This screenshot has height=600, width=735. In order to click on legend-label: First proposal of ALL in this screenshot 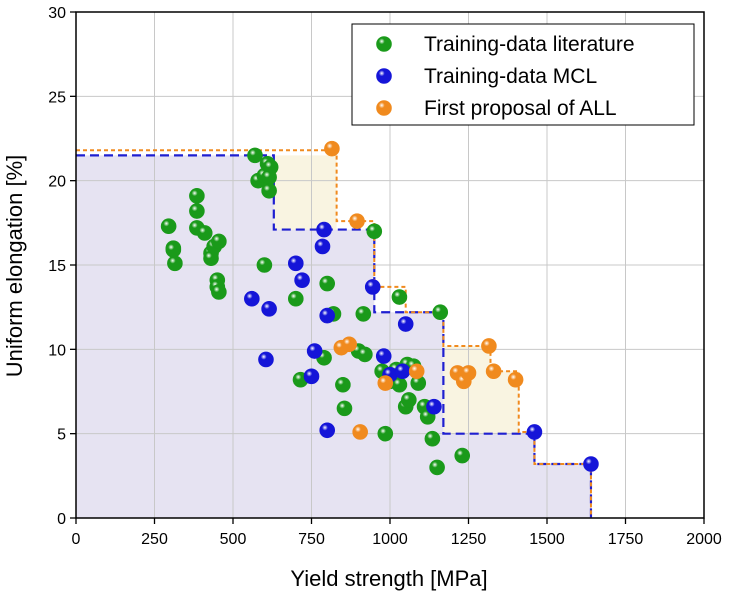, I will do `click(520, 108)`.